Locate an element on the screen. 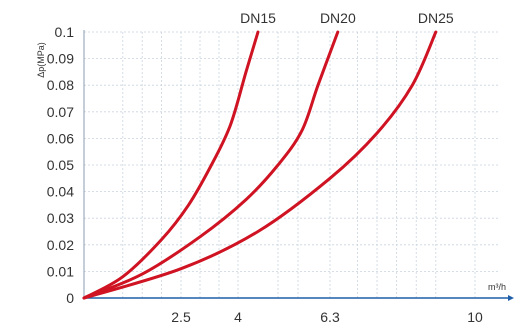 The image size is (519, 327). series-label-dn20: DN20 is located at coordinates (338, 18).